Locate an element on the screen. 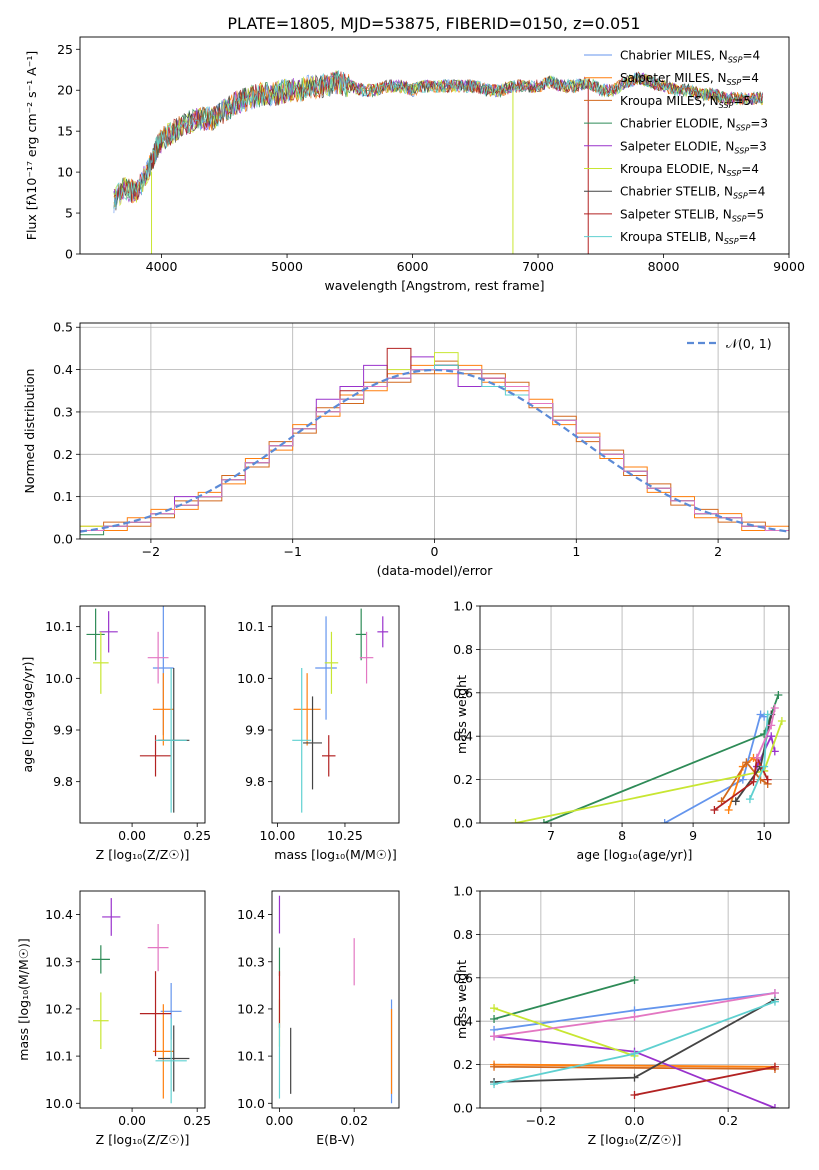  x-tick-label: 10 is located at coordinates (764, 835).